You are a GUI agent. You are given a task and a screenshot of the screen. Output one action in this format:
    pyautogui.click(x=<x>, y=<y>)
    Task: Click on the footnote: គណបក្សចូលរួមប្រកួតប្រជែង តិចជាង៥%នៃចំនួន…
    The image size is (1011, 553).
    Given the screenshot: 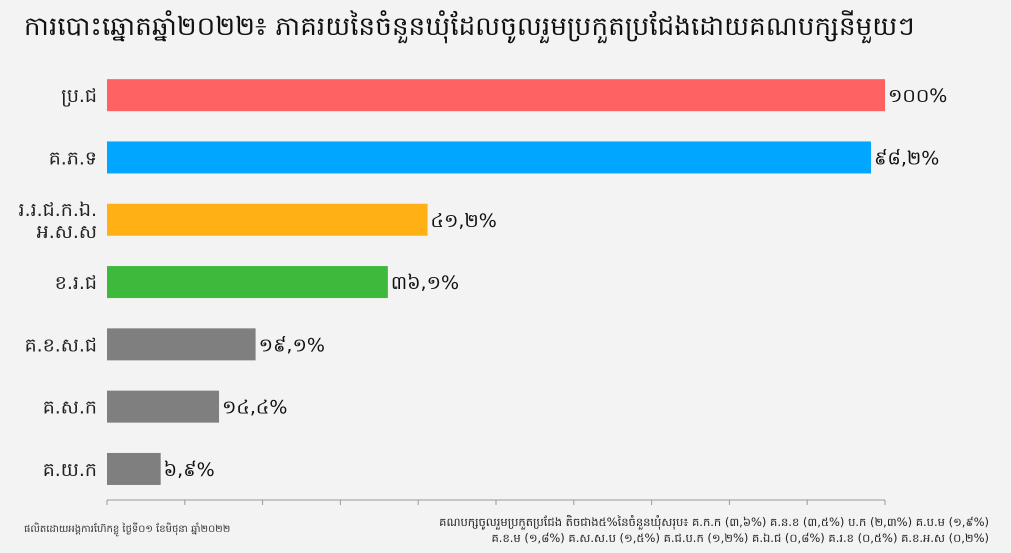 What is the action you would take?
    pyautogui.click(x=714, y=530)
    